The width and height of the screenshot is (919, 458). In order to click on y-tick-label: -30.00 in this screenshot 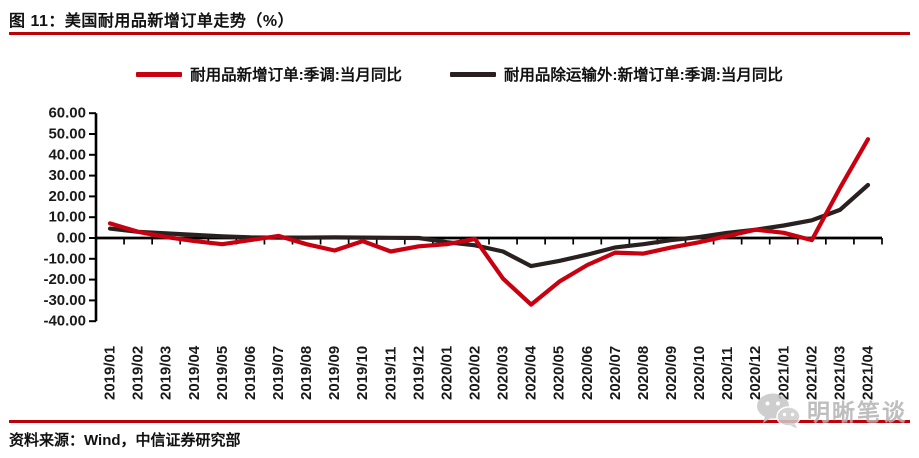, I will do `click(64, 300)`.